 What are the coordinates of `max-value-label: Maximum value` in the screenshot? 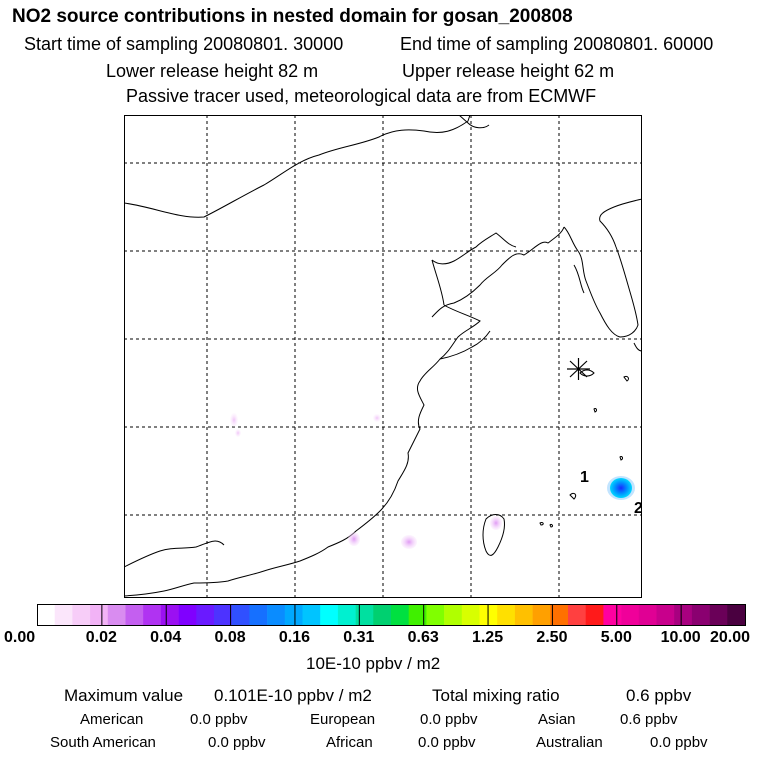 It's located at (124, 695).